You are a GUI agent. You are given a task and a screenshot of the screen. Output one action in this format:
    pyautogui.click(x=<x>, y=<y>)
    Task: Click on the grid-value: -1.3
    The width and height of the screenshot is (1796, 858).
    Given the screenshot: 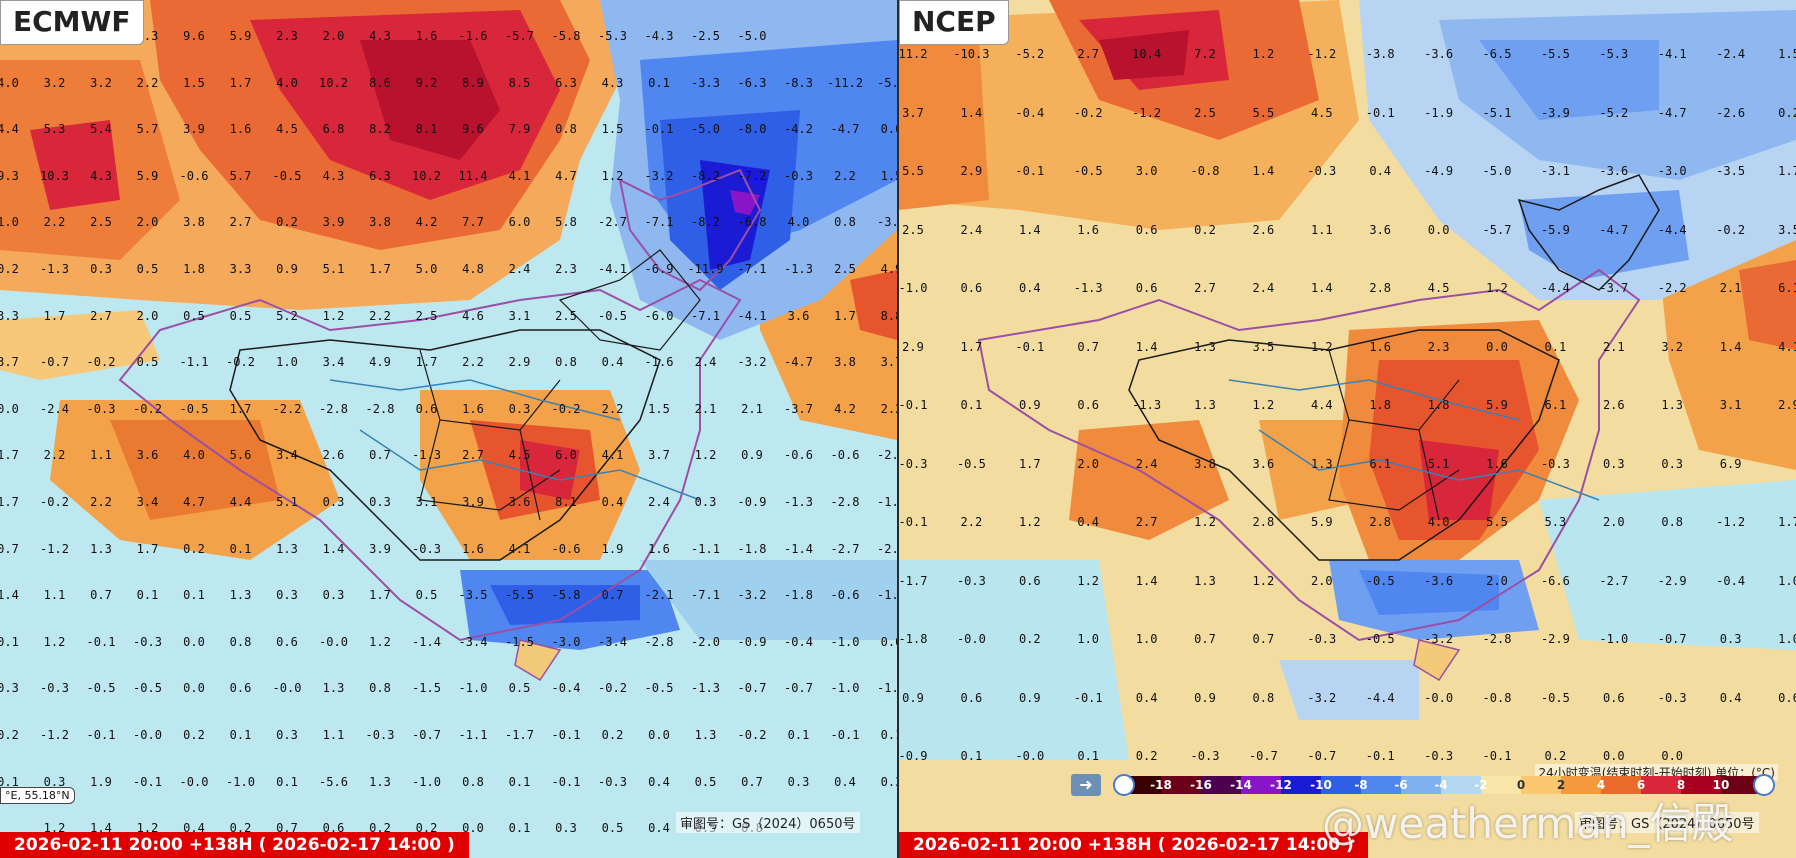 What is the action you would take?
    pyautogui.click(x=798, y=502)
    